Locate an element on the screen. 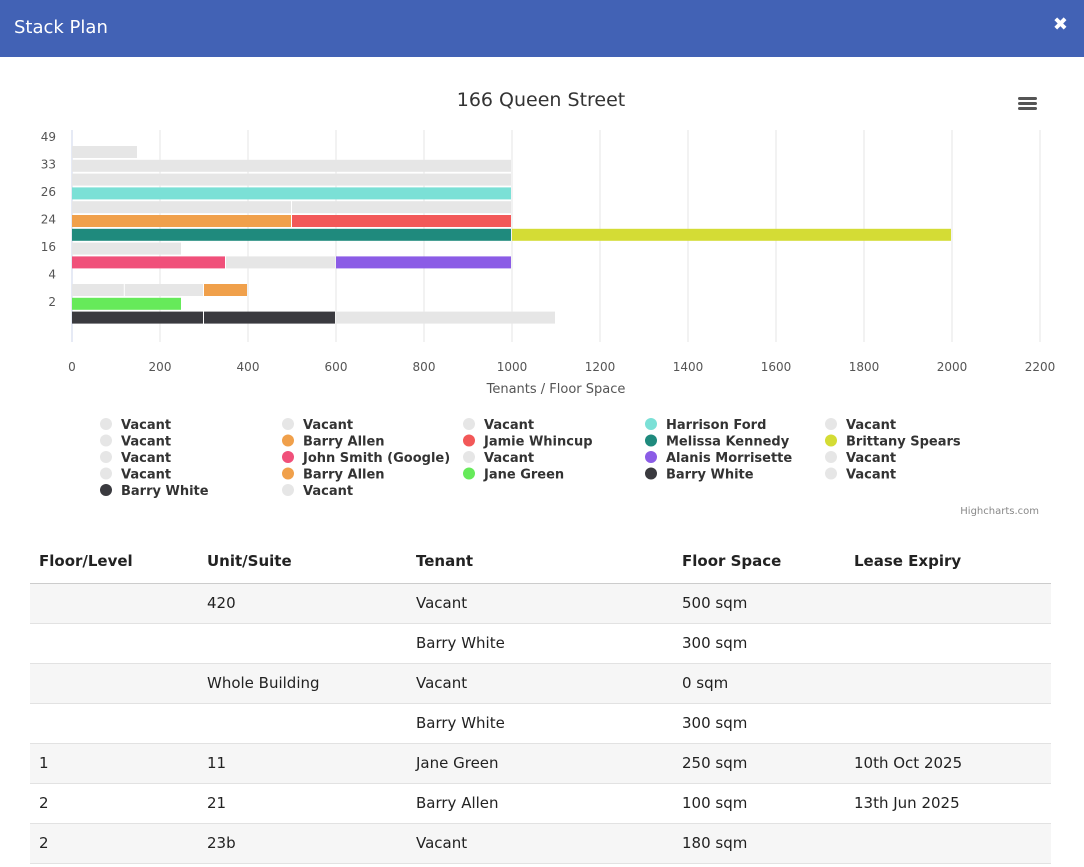  bar-harrison-ford is located at coordinates (291, 193).